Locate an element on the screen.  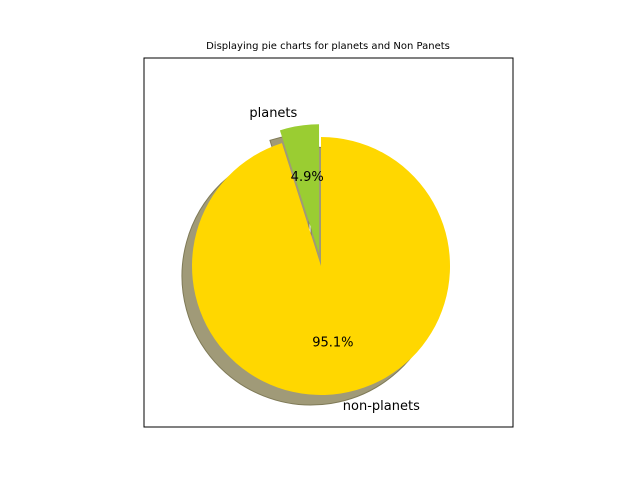
slice-pct-non-planets: 95.1% is located at coordinates (332, 343).